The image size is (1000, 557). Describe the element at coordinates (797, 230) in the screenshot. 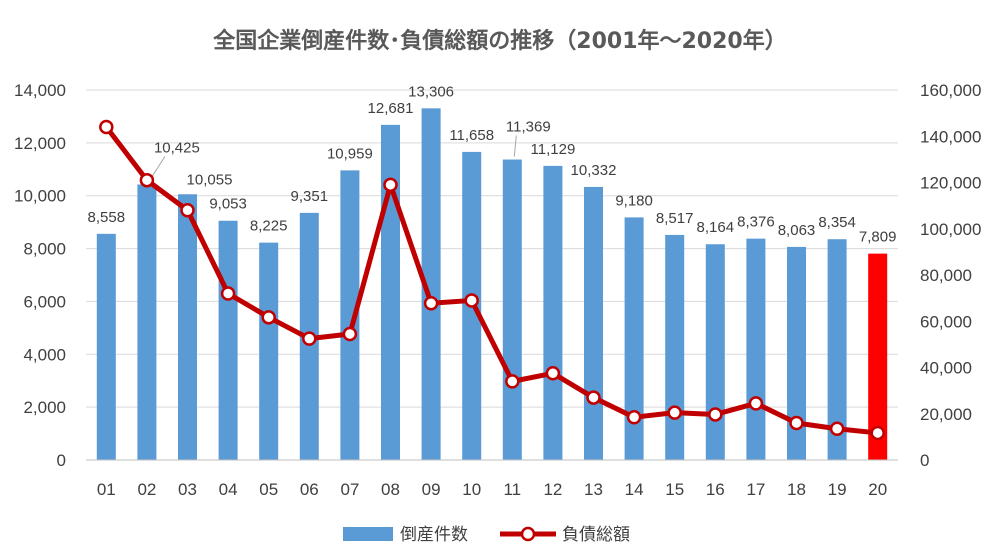

I see `bar-data-label: 8,063` at that location.